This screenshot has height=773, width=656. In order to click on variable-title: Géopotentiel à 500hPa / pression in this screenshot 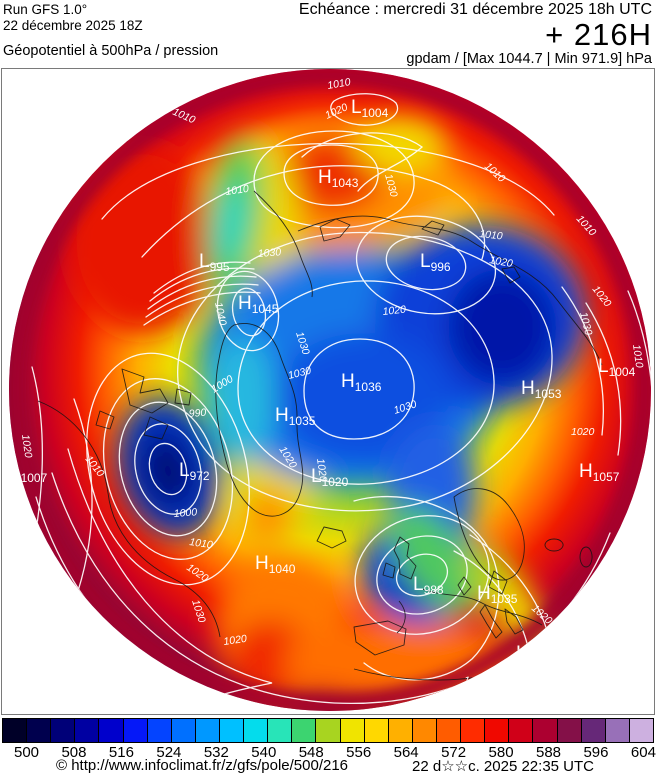, I will do `click(111, 51)`.